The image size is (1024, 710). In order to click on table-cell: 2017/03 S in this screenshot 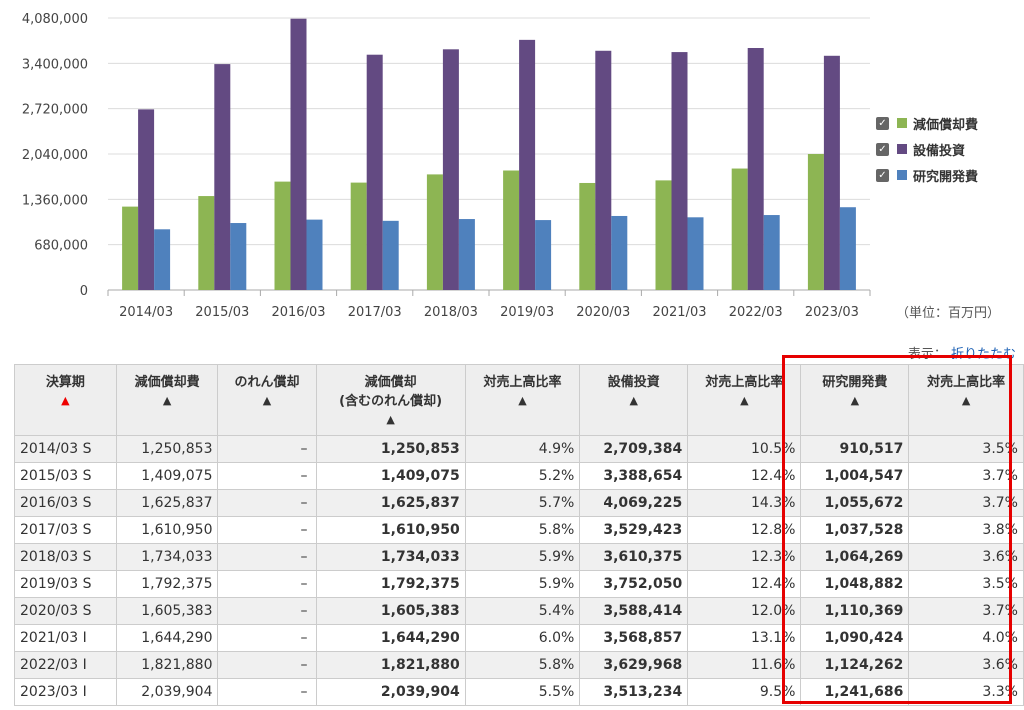, I will do `click(66, 530)`.